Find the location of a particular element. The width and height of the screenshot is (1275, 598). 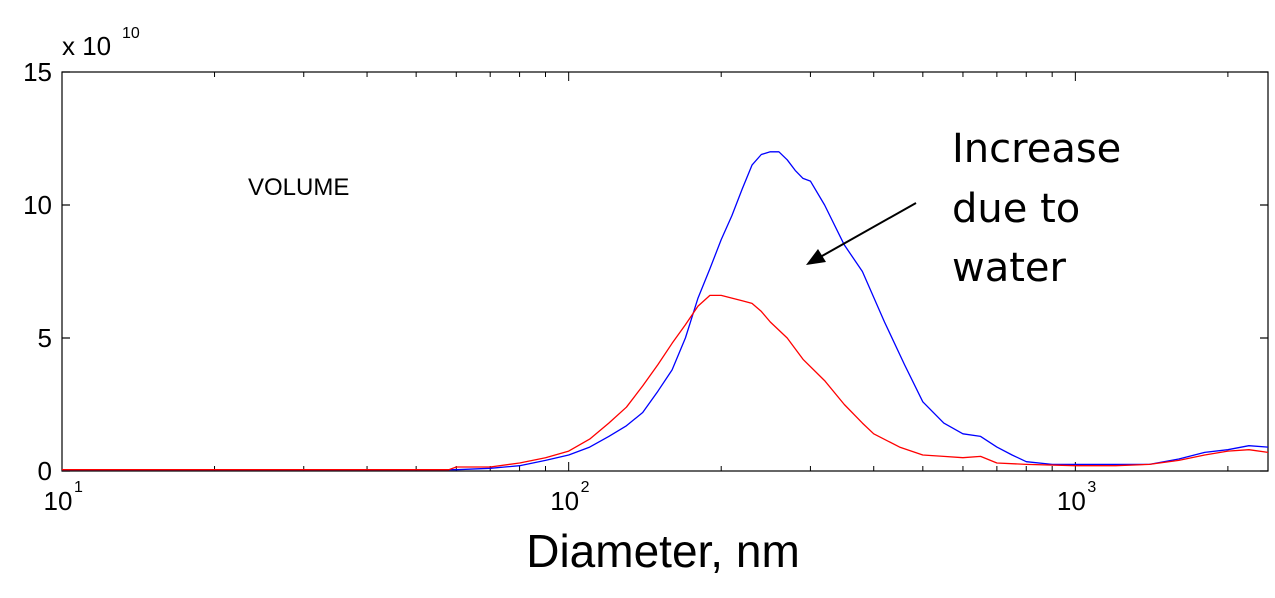

y-tick-label: 5 is located at coordinates (45, 338).